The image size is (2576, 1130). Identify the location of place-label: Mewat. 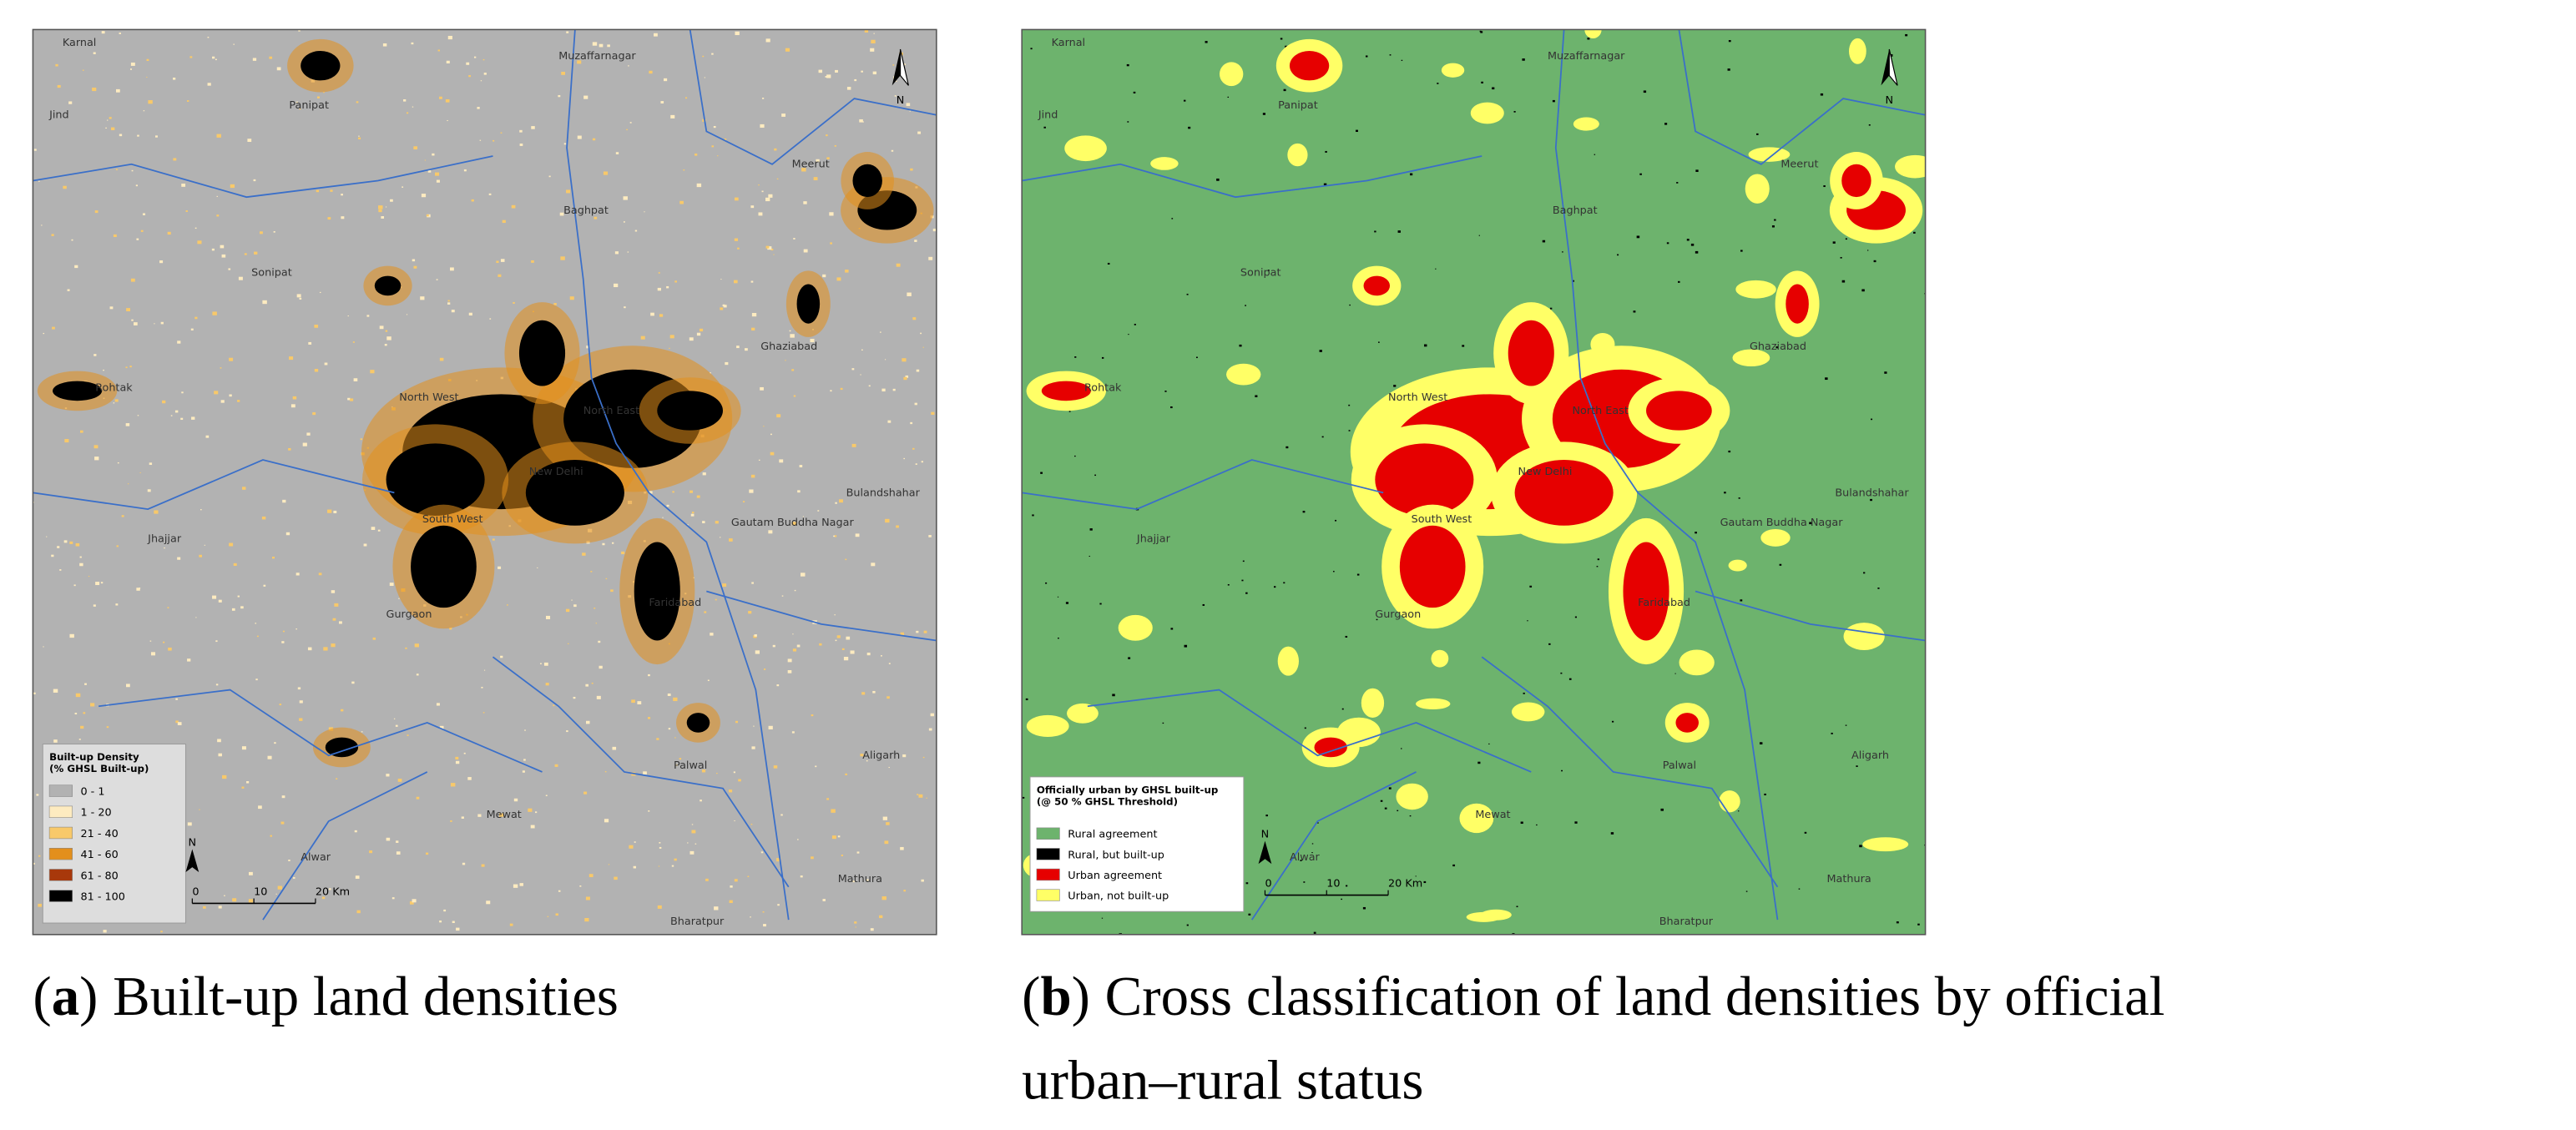
(1492, 815).